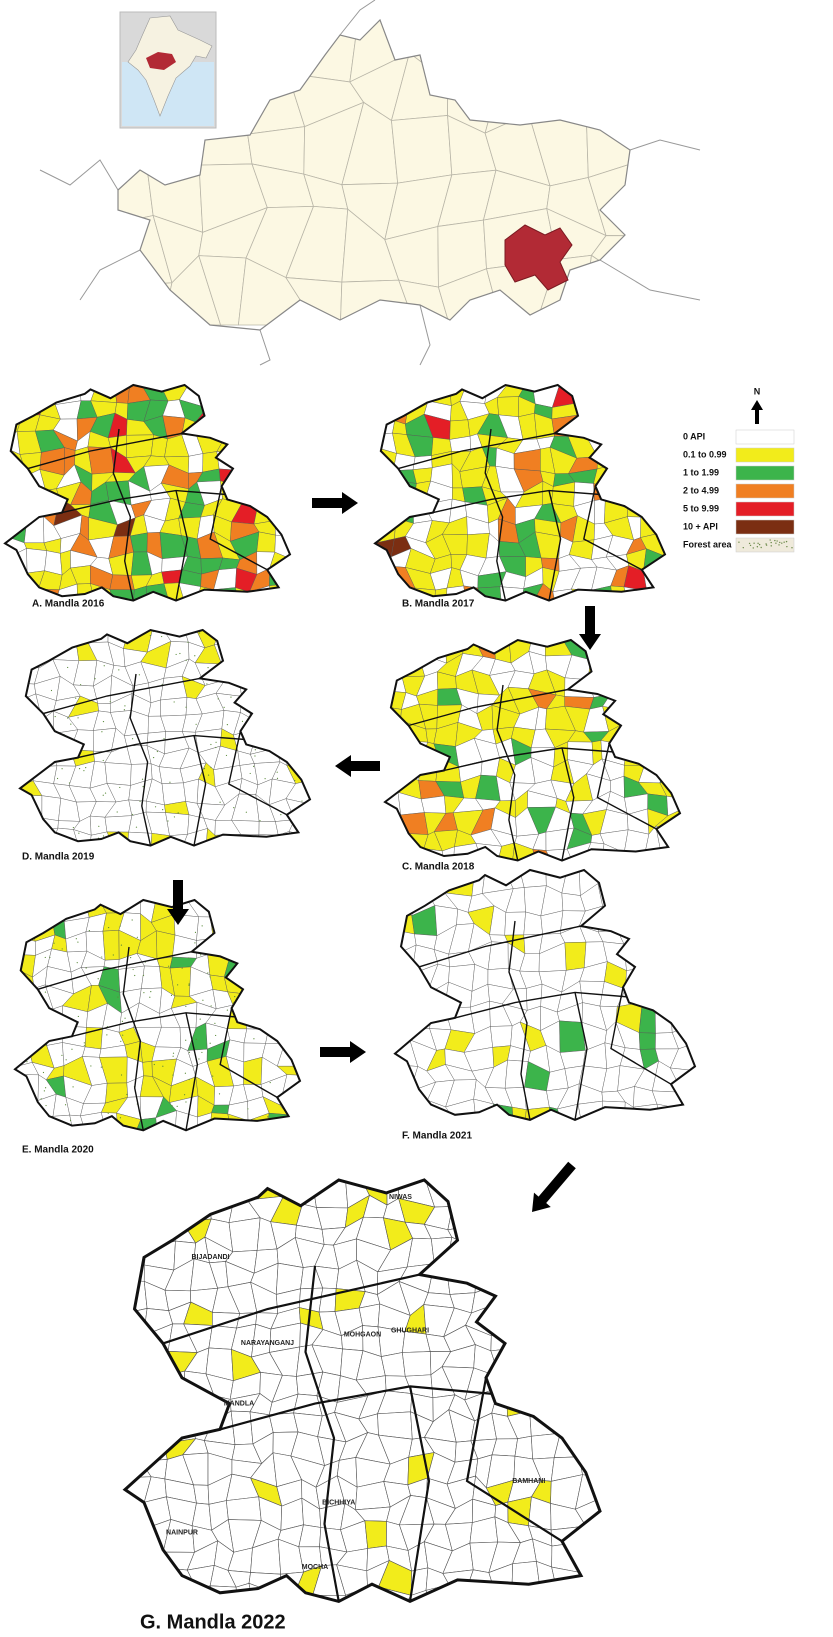  I want to click on panel-label: B. Mandla 2017, so click(438, 604).